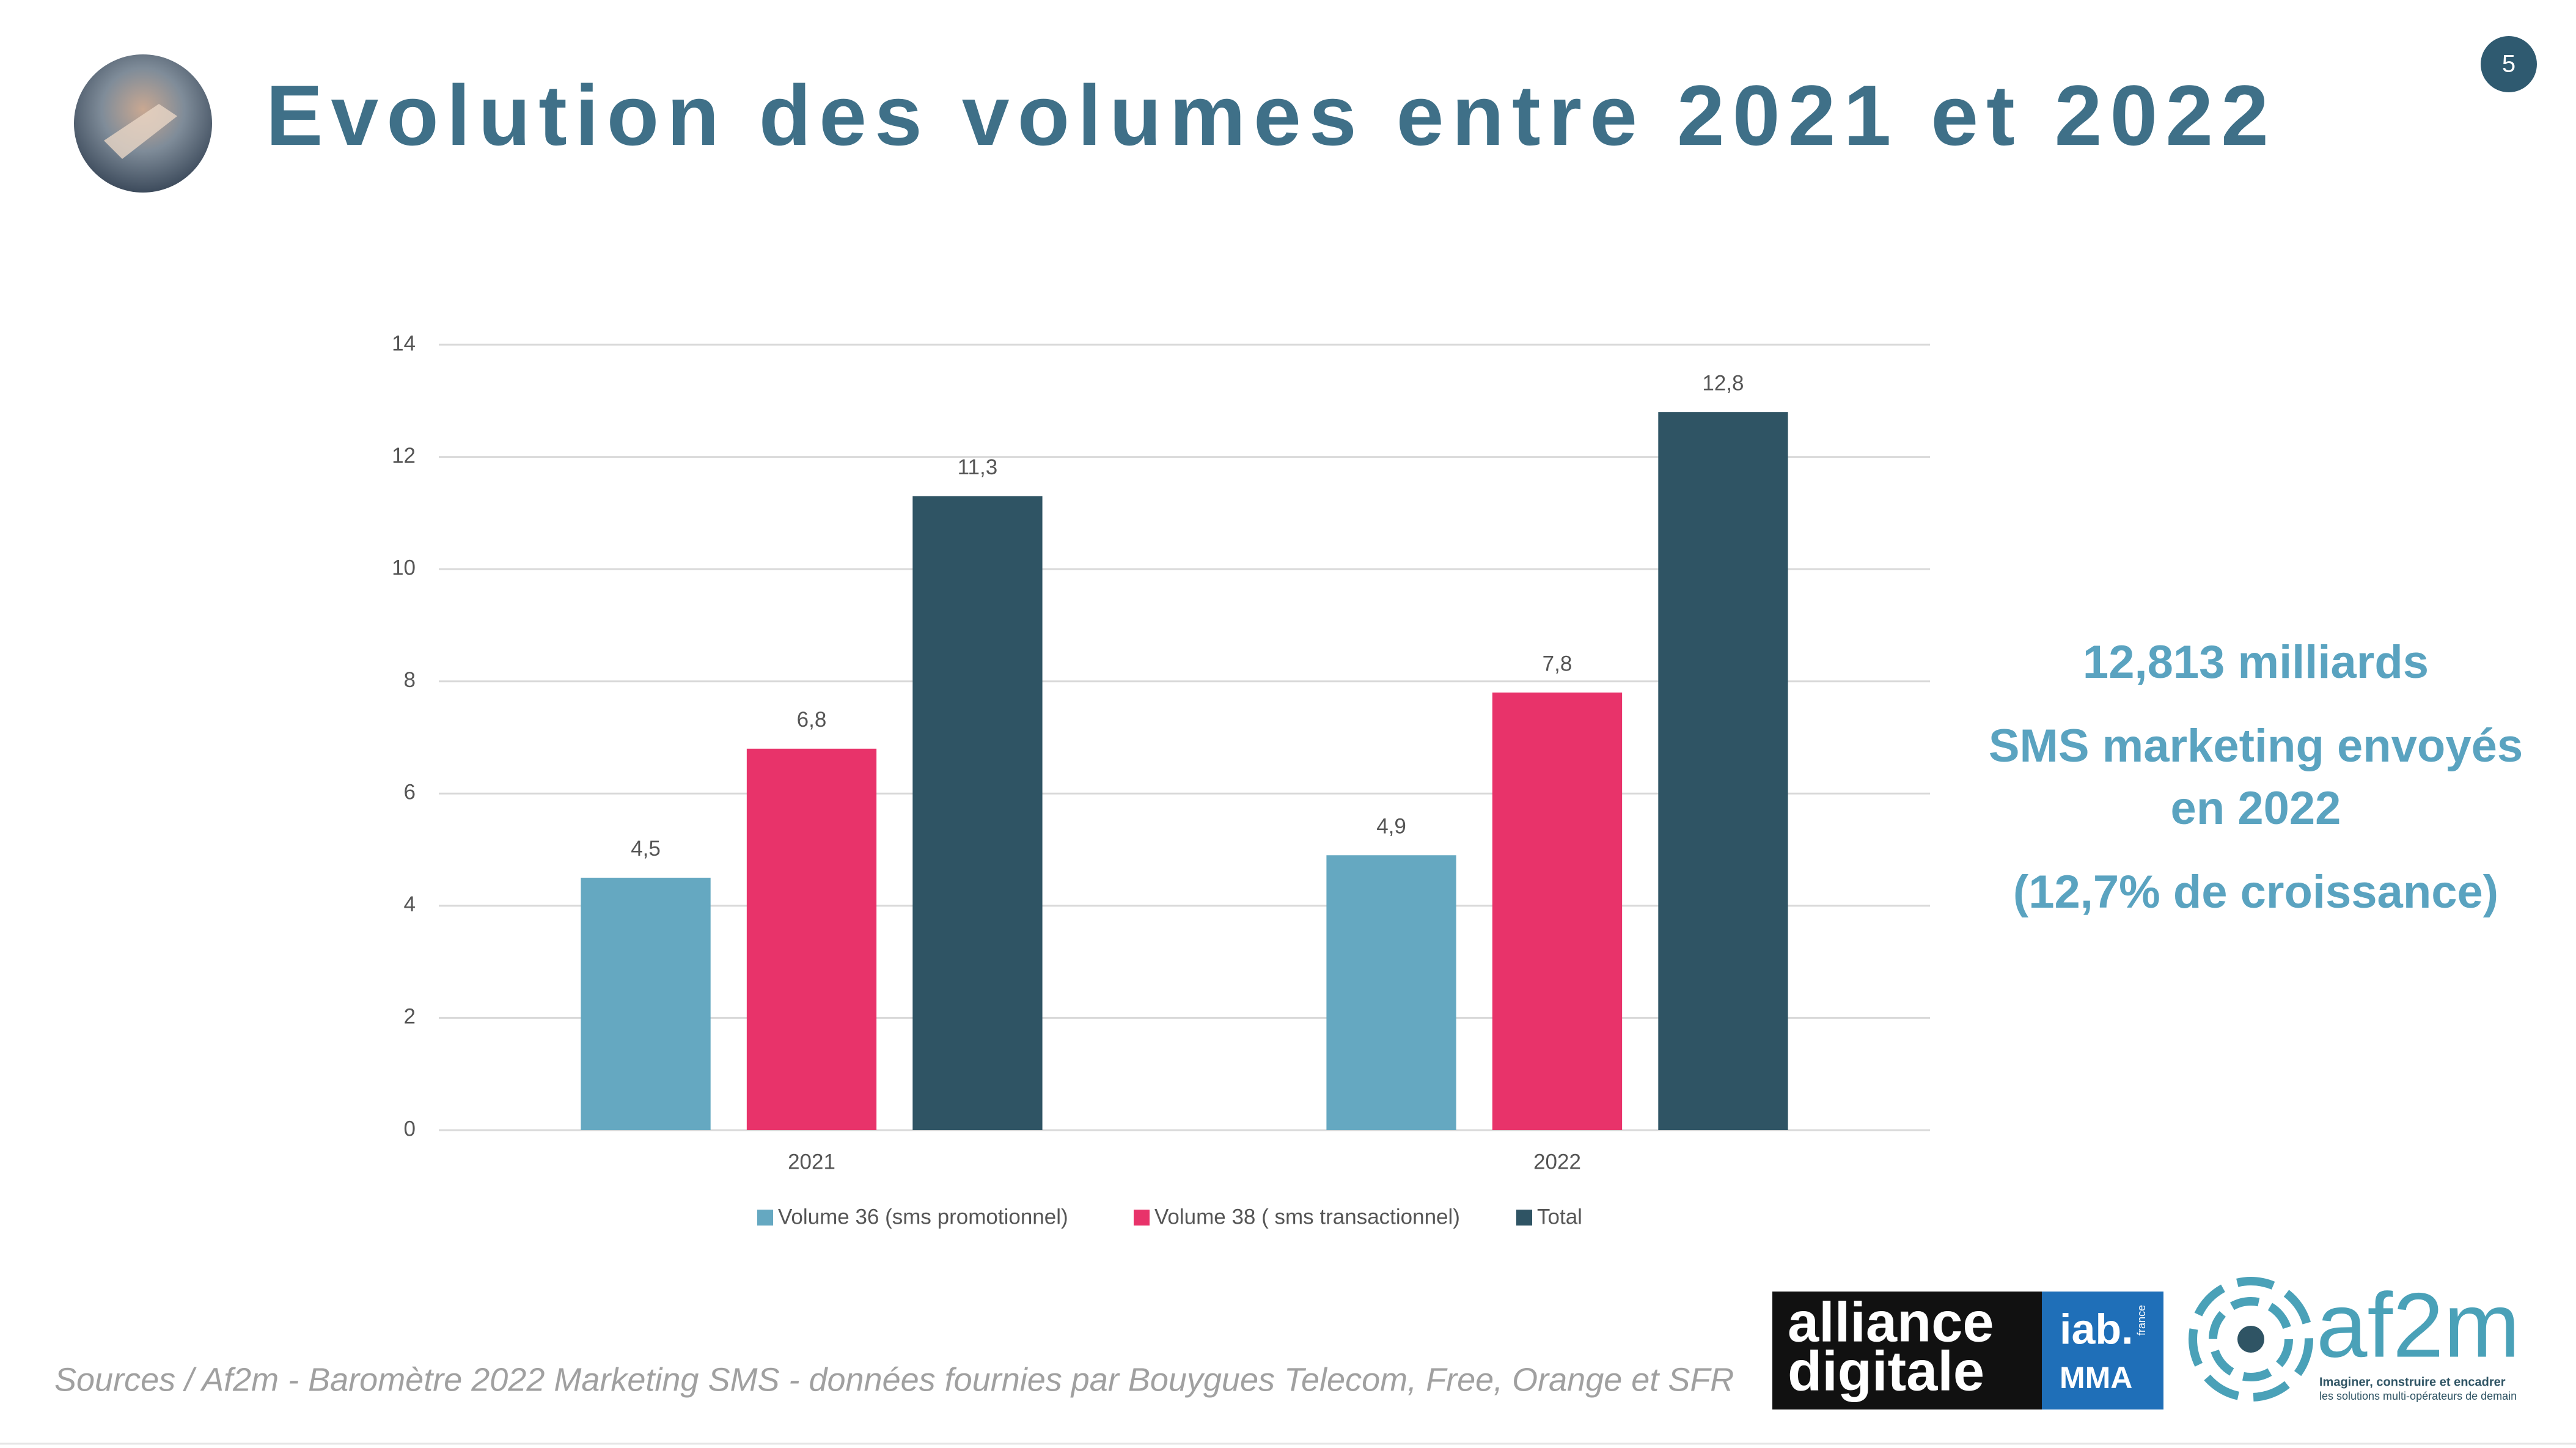  Describe the element at coordinates (1559, 1217) in the screenshot. I see `legend-label: Total` at that location.